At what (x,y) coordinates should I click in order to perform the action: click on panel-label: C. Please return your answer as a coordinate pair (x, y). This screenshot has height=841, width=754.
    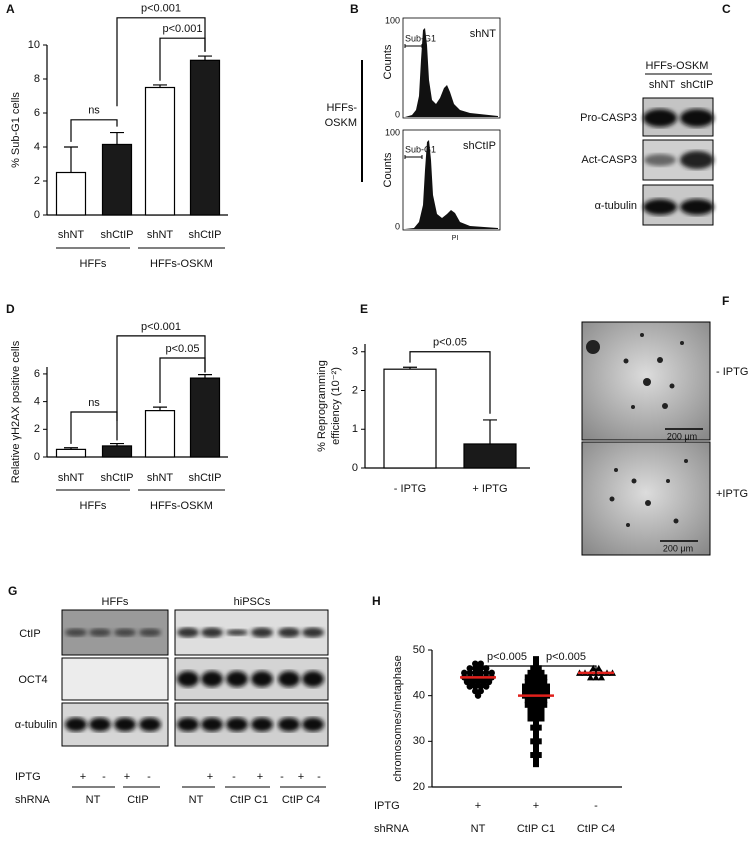
    Looking at the image, I should click on (726, 9).